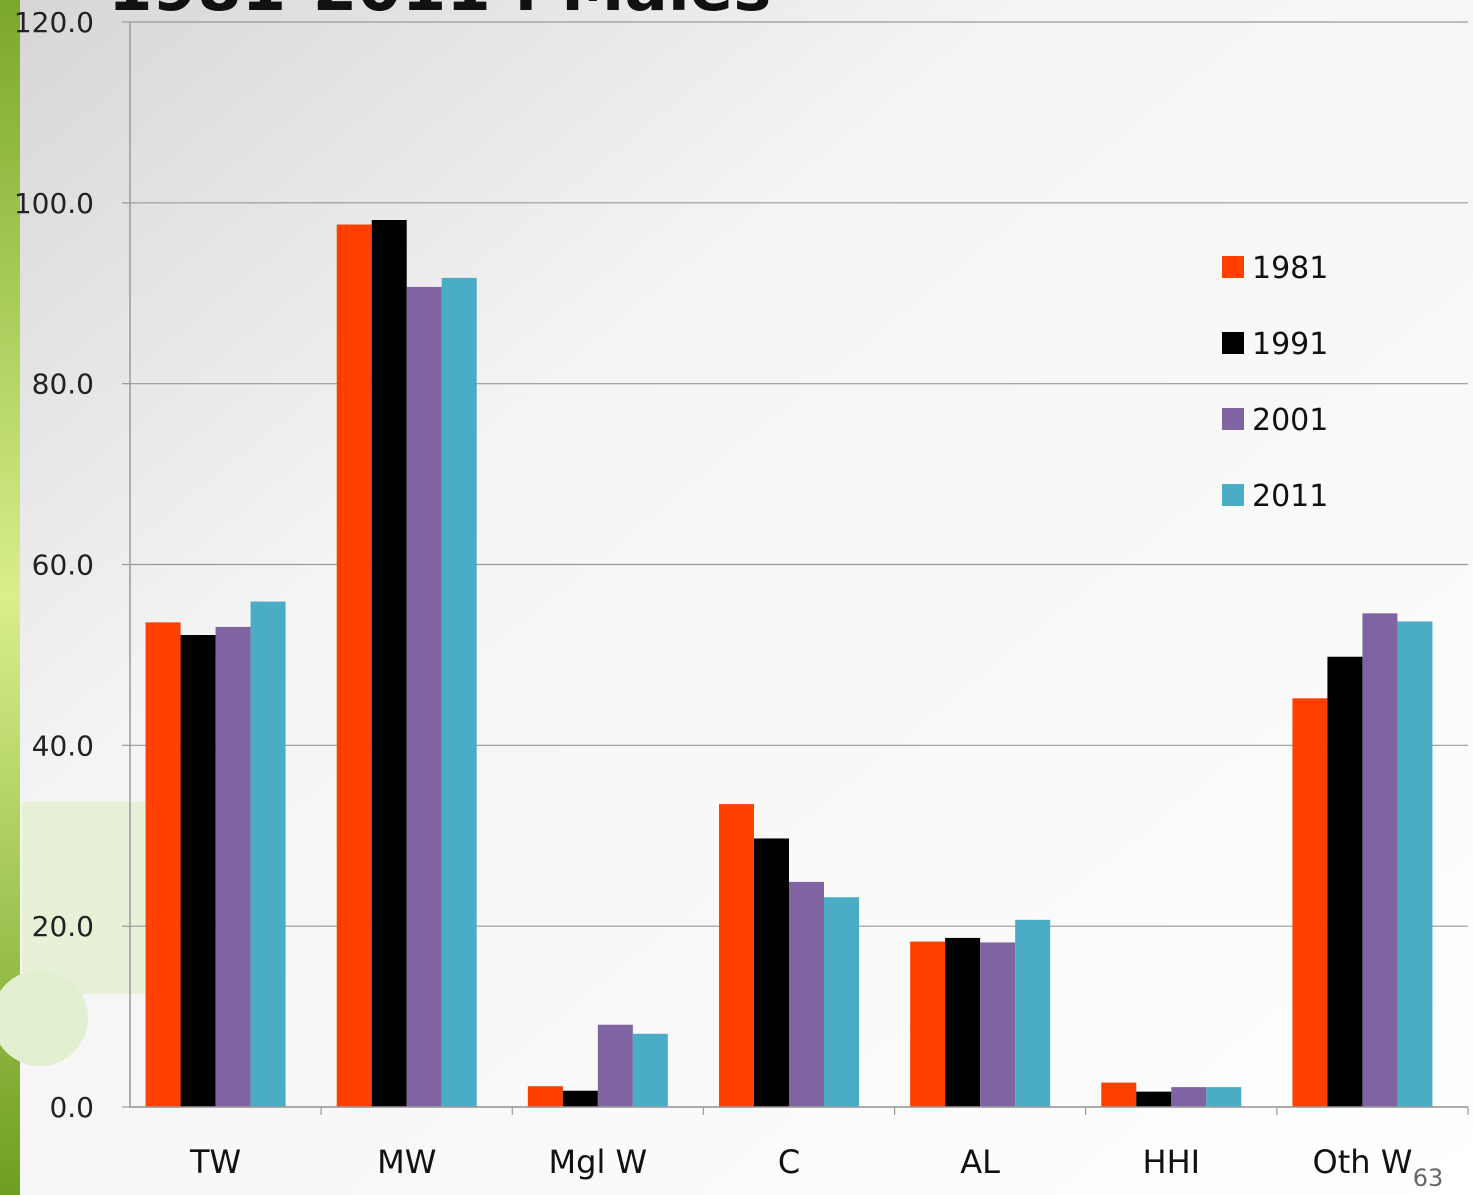 The width and height of the screenshot is (1473, 1195). Describe the element at coordinates (63, 926) in the screenshot. I see `y-tick-label: 20.0` at that location.